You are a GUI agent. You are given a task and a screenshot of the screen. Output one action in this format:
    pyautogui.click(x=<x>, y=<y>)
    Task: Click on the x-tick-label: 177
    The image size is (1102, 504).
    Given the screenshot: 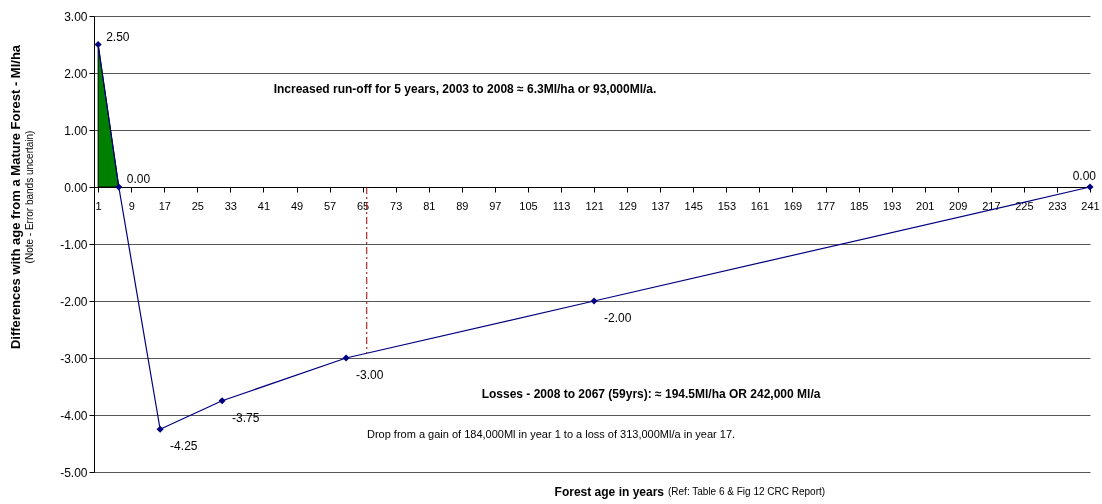 What is the action you would take?
    pyautogui.click(x=826, y=205)
    